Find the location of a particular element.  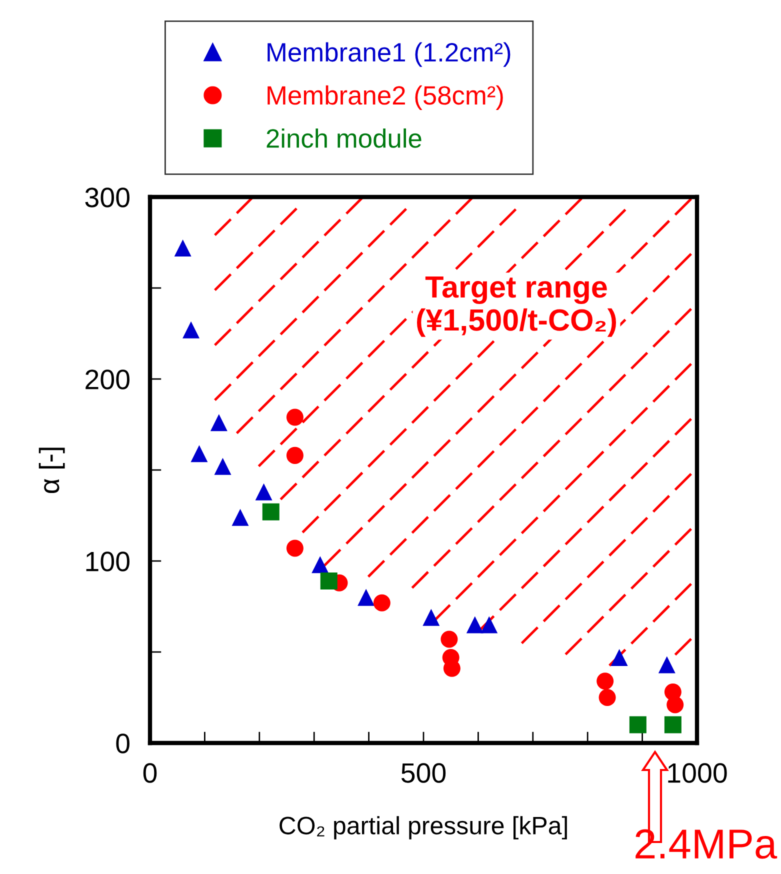

y-tick-label: 100 is located at coordinates (108, 562).